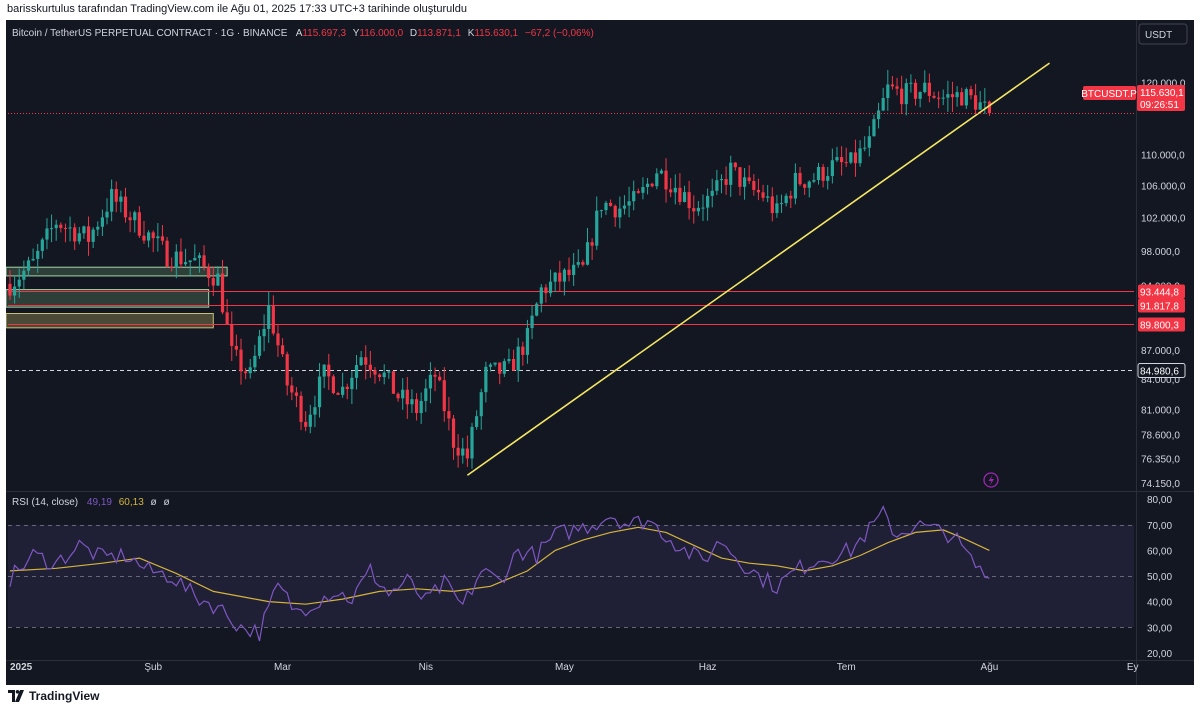  Describe the element at coordinates (1161, 98) in the screenshot. I see `price-tag-background` at that location.